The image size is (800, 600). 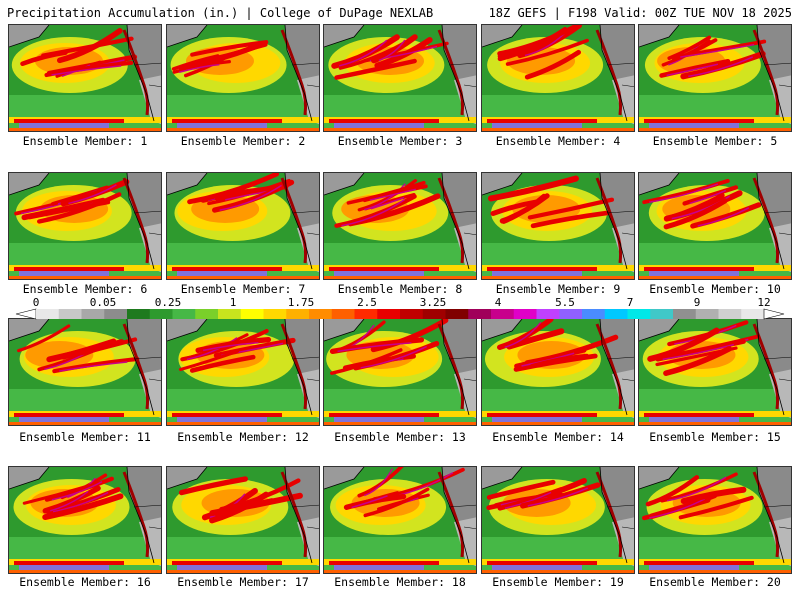 What do you see at coordinates (400, 289) in the screenshot?
I see `ensemble-member-label: Ensemble Member: 8` at bounding box center [400, 289].